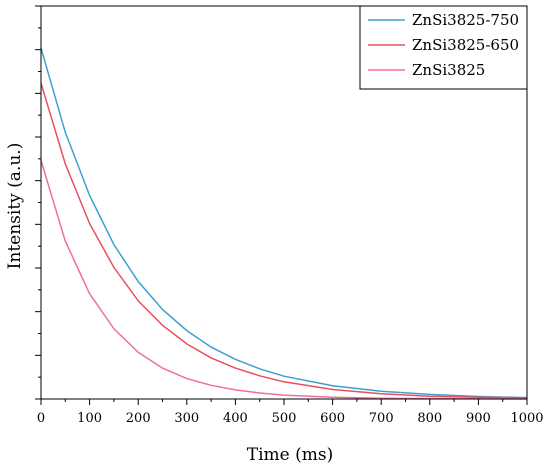 This screenshot has width=550, height=469. What do you see at coordinates (186, 418) in the screenshot?
I see `x-tick-label: 300` at bounding box center [186, 418].